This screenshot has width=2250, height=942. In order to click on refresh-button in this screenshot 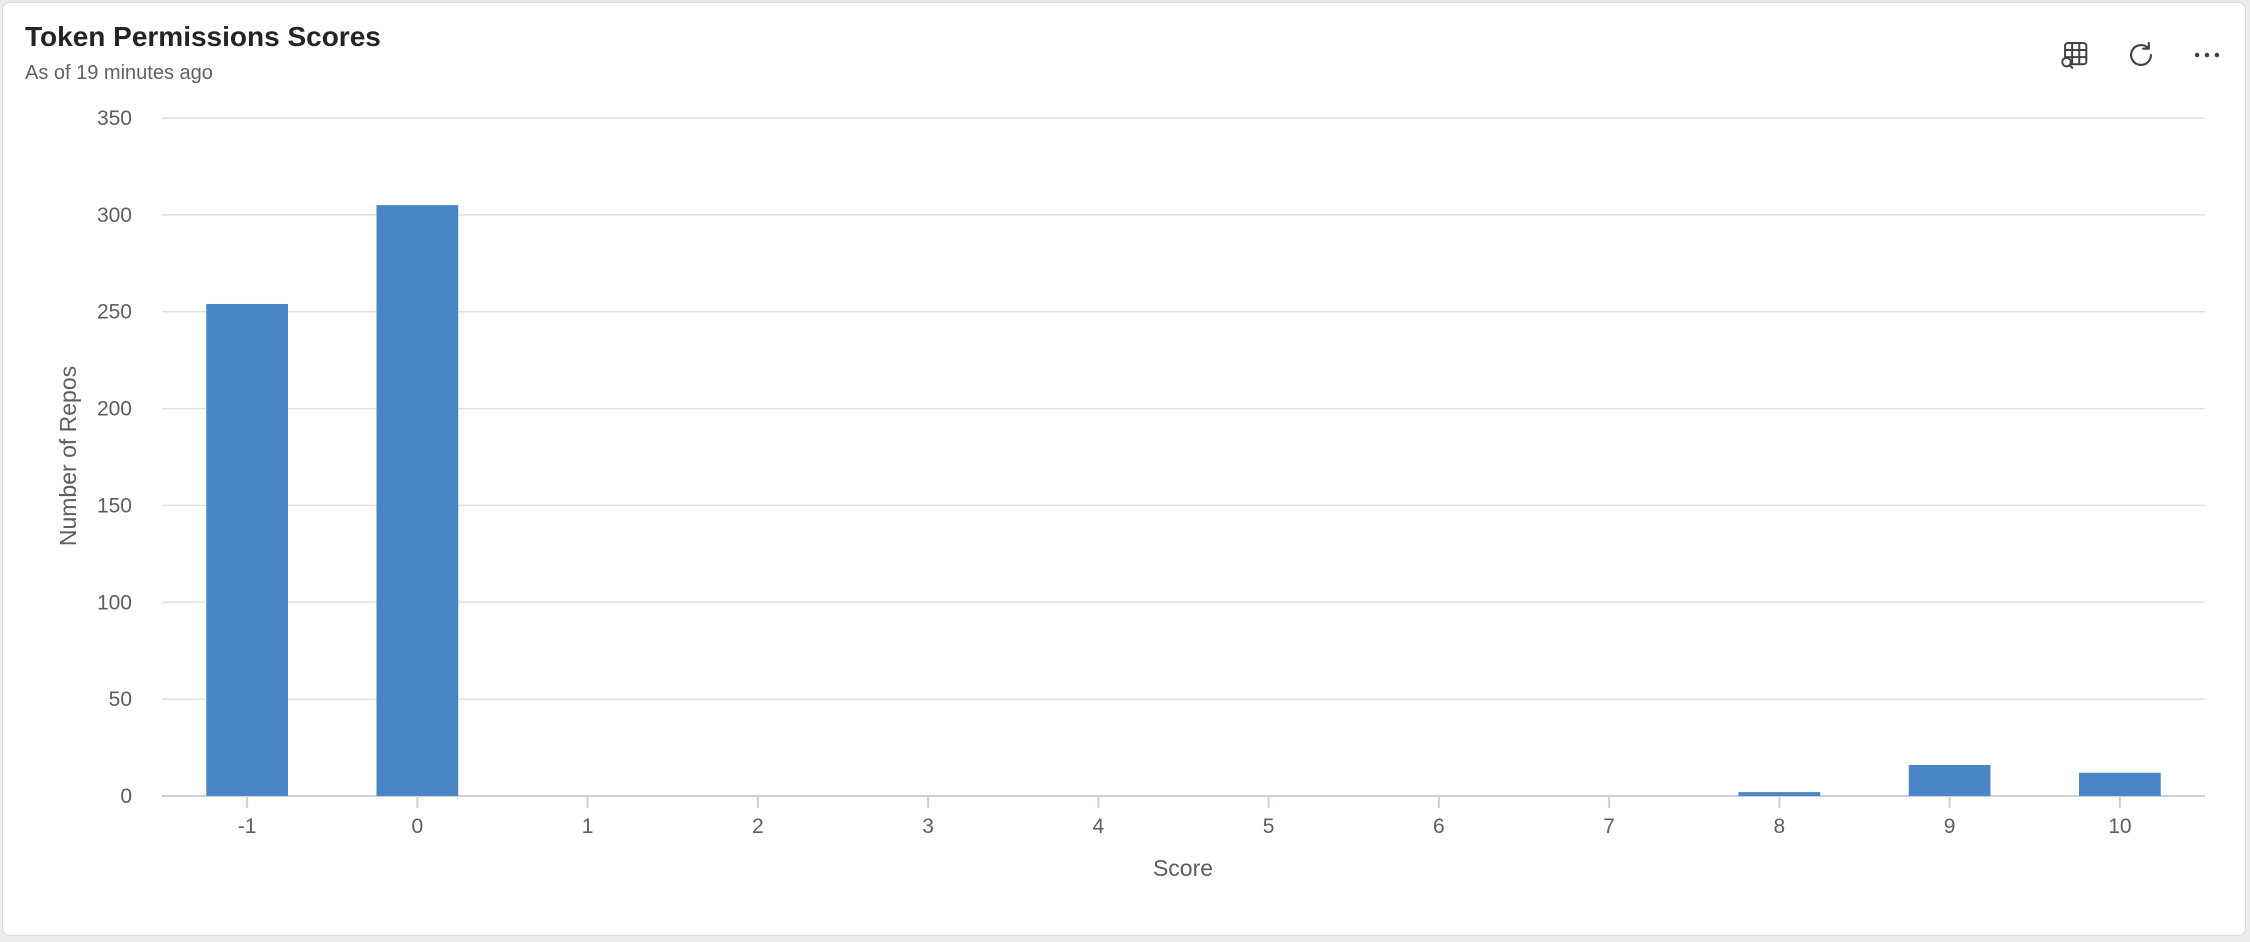, I will do `click(2141, 55)`.